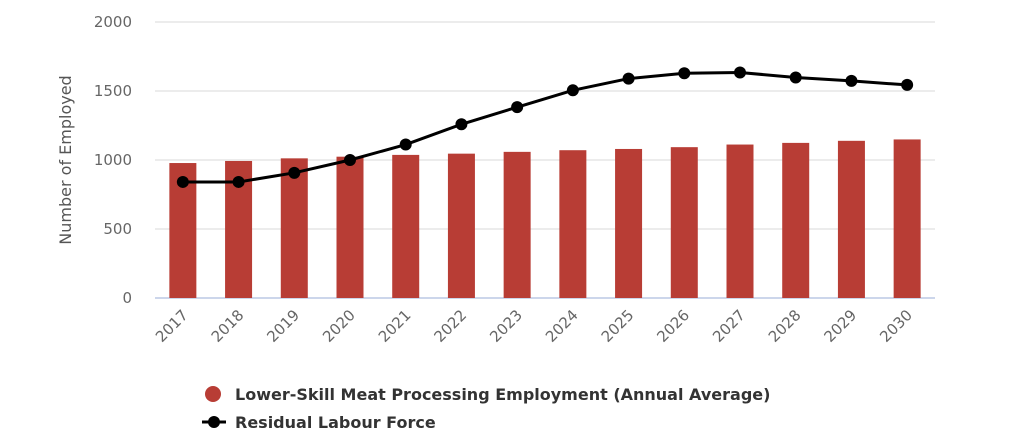  What do you see at coordinates (405, 144) in the screenshot?
I see `line-point-2021` at bounding box center [405, 144].